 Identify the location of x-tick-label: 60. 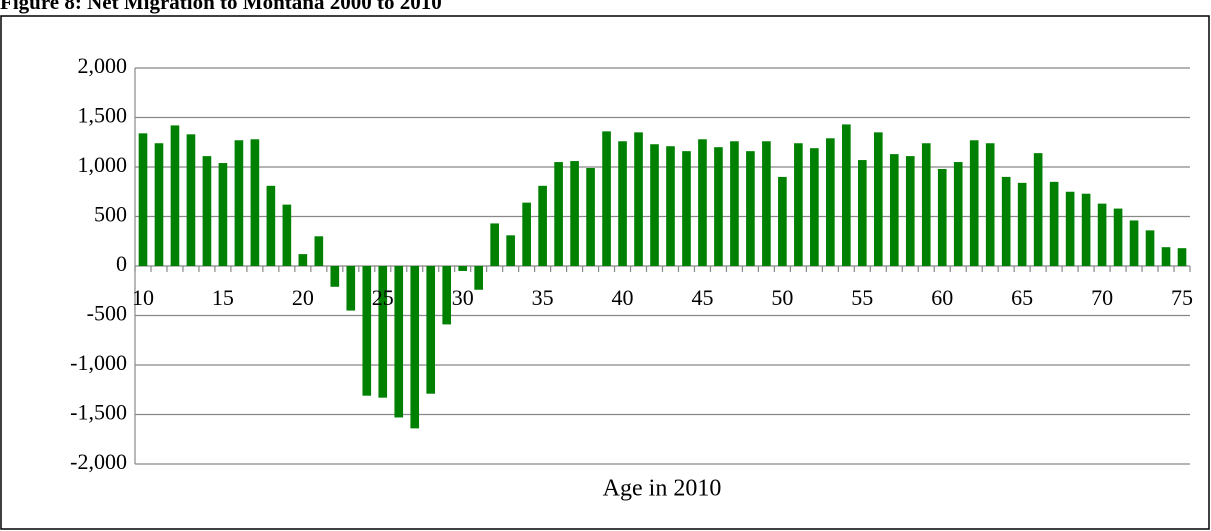
(942, 297).